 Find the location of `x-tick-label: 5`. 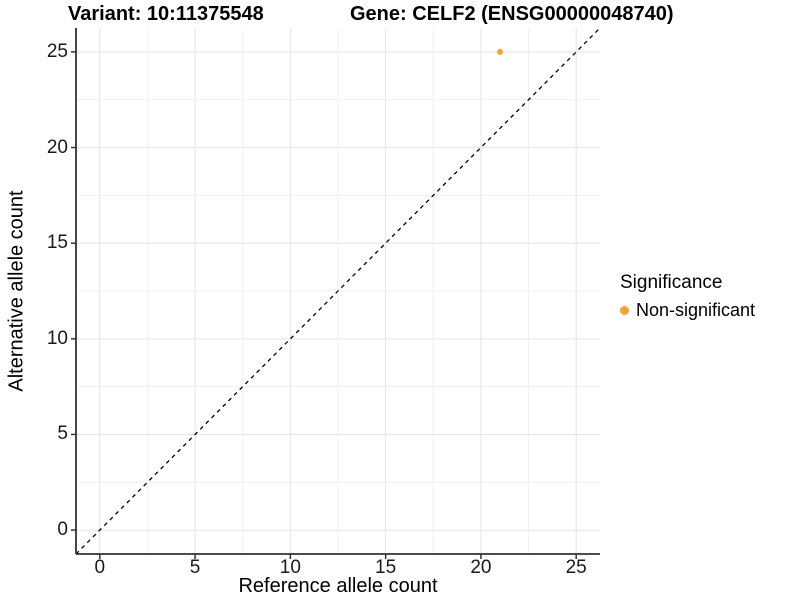

x-tick-label: 5 is located at coordinates (195, 567).